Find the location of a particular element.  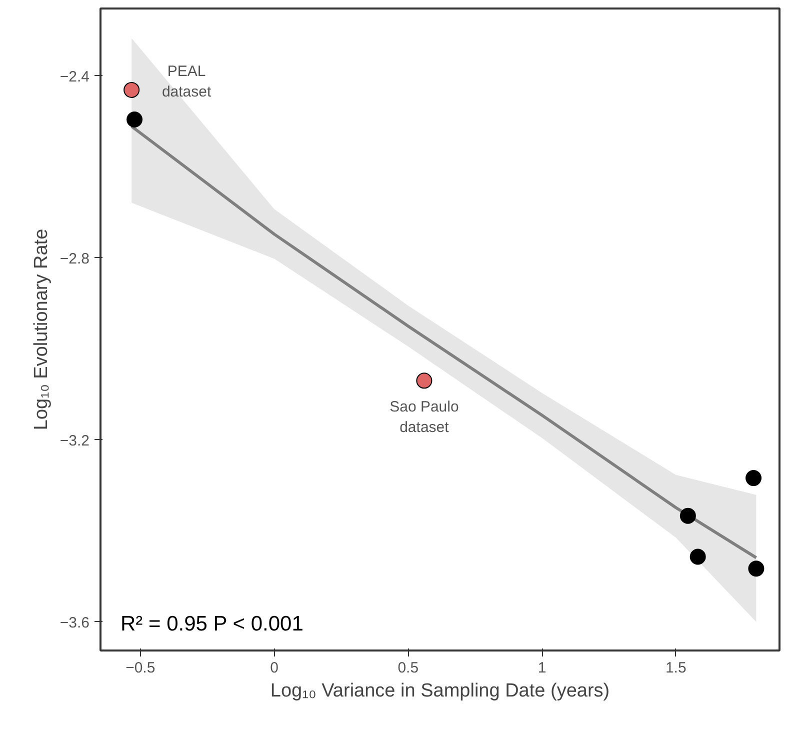

annotation: R² = 0.95 P < 0.001 is located at coordinates (212, 624).